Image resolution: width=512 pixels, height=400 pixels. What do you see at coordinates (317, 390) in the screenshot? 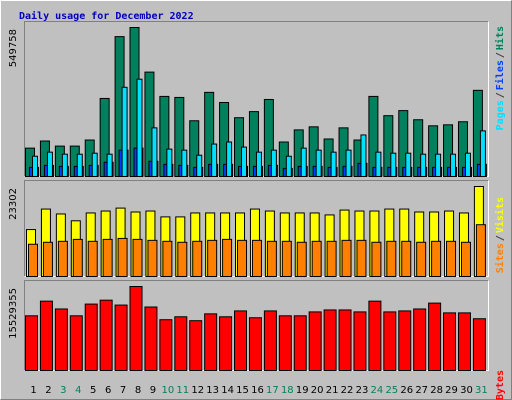
I see `x-tick-label: 20` at bounding box center [317, 390].